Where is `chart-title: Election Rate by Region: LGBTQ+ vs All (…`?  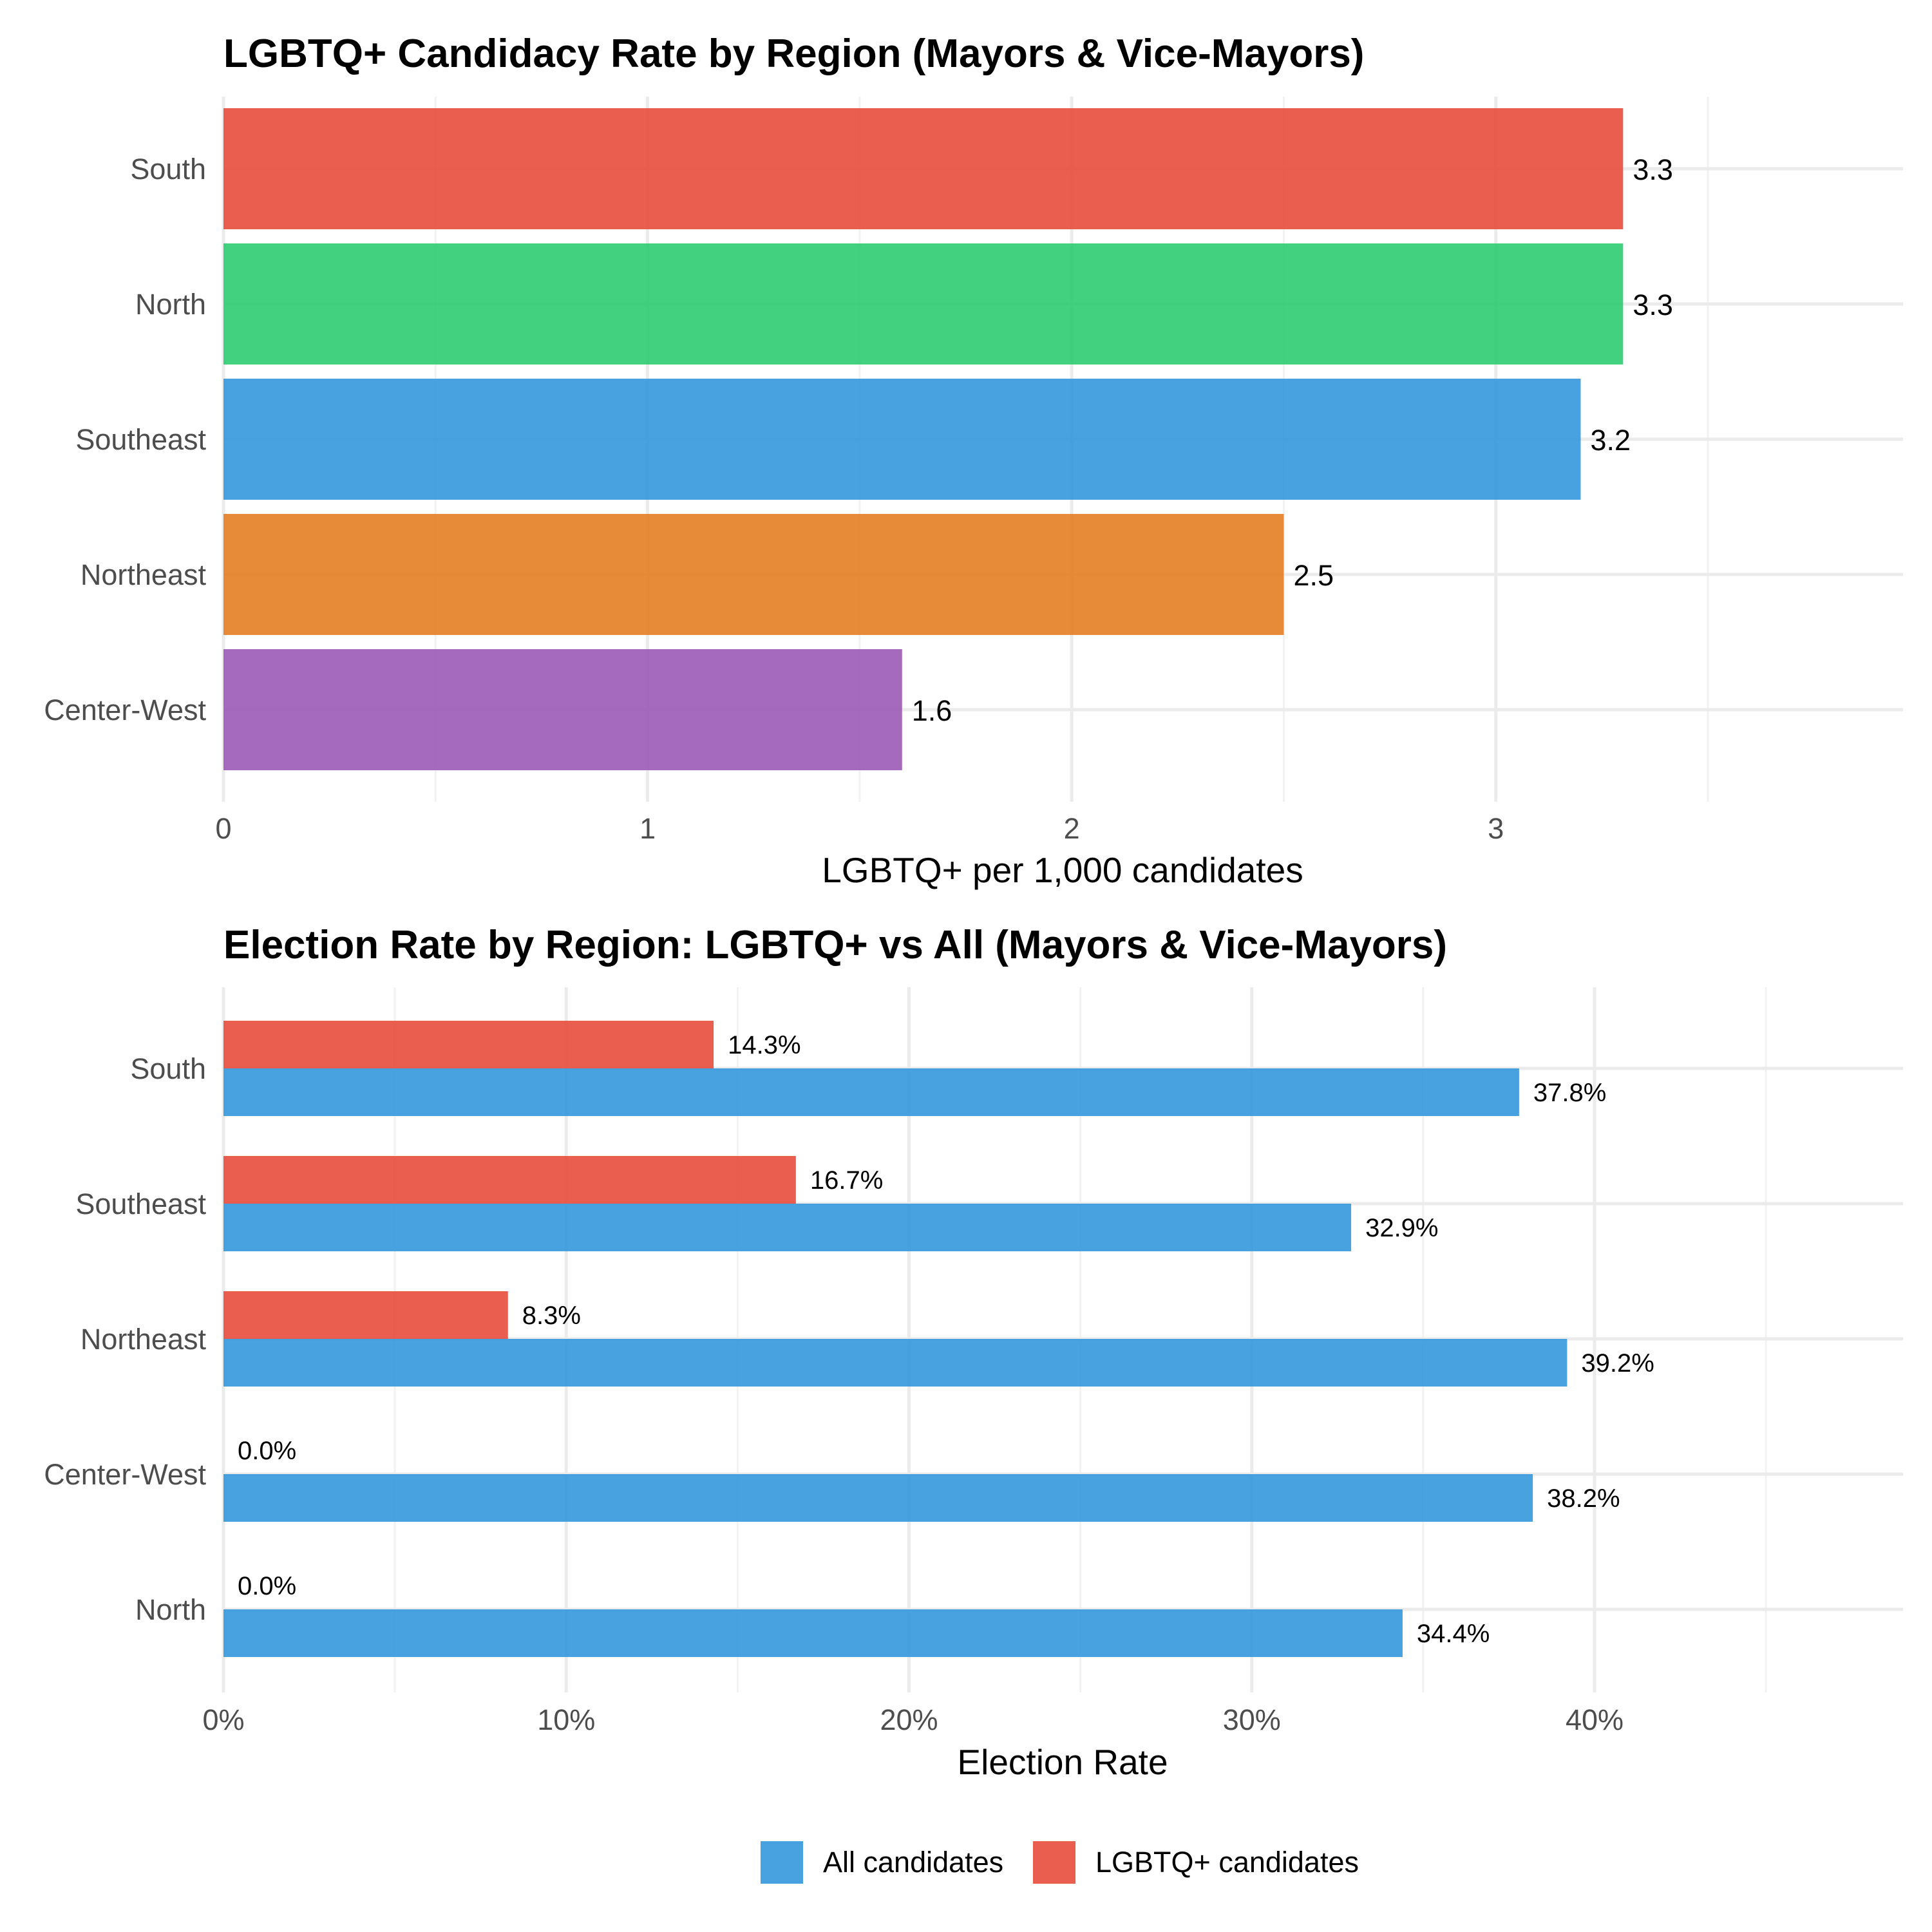 chart-title: Election Rate by Region: LGBTQ+ vs All (… is located at coordinates (835, 945).